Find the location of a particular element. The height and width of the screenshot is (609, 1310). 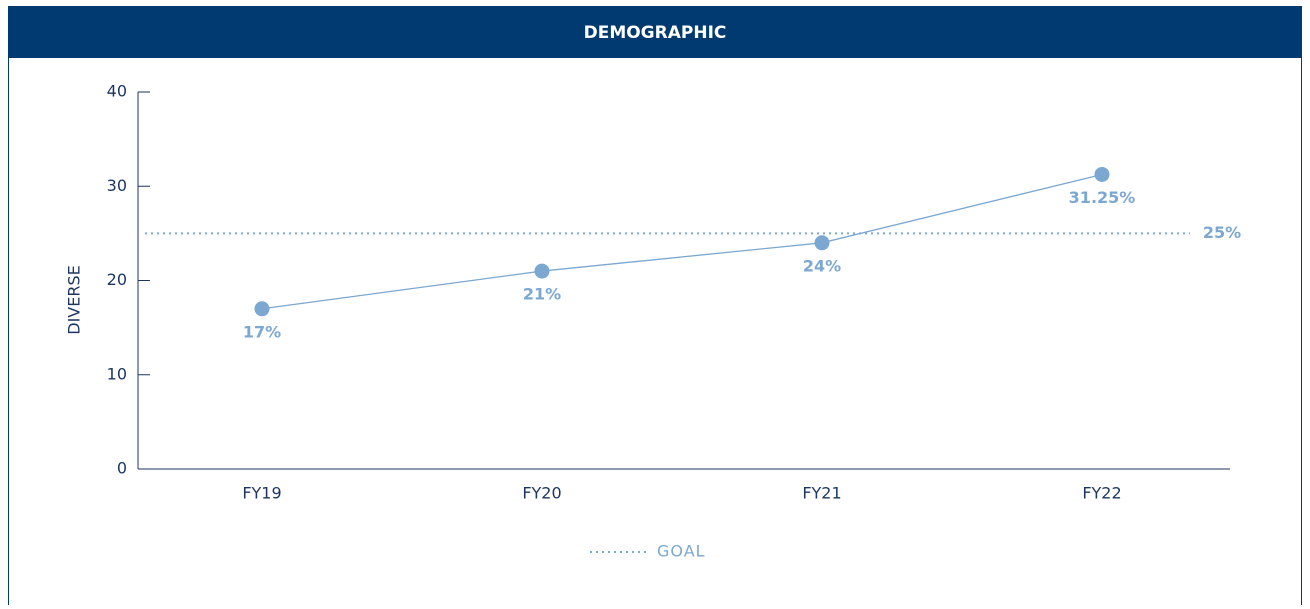

y-tick-label: 20 is located at coordinates (117, 279).